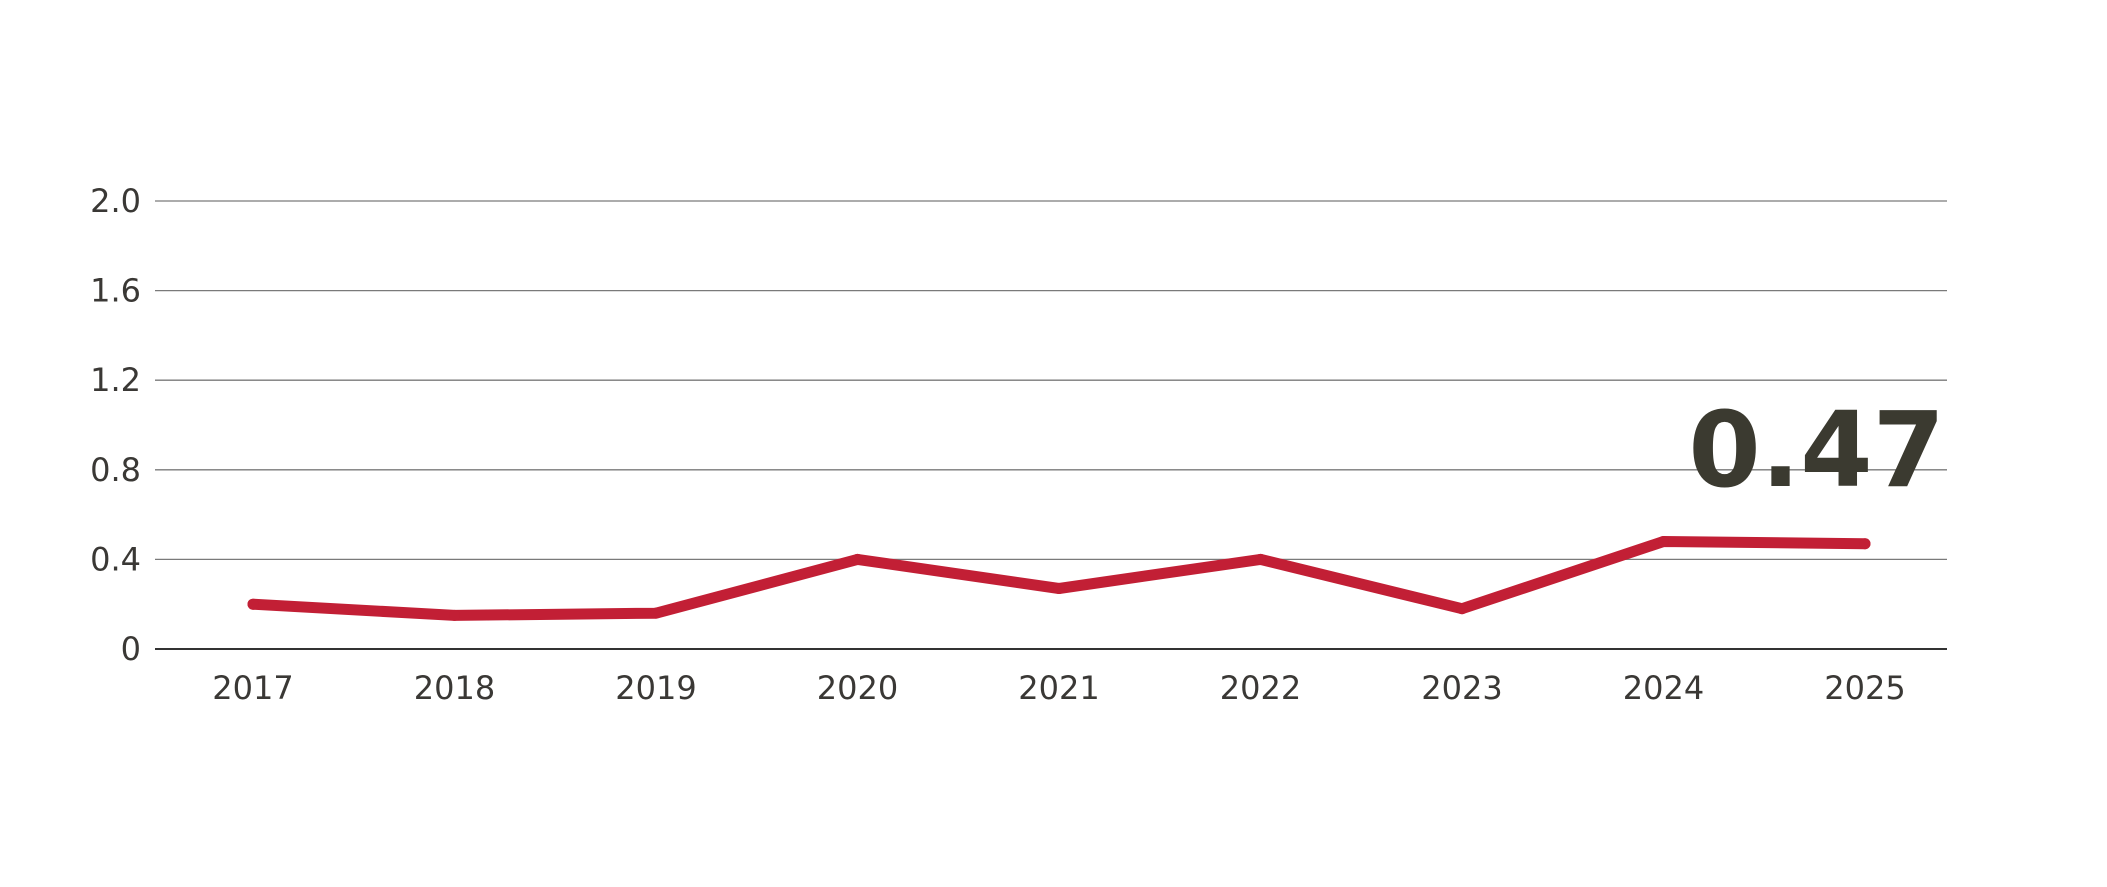  What do you see at coordinates (115, 470) in the screenshot?
I see `y-tick-label: 0.8` at bounding box center [115, 470].